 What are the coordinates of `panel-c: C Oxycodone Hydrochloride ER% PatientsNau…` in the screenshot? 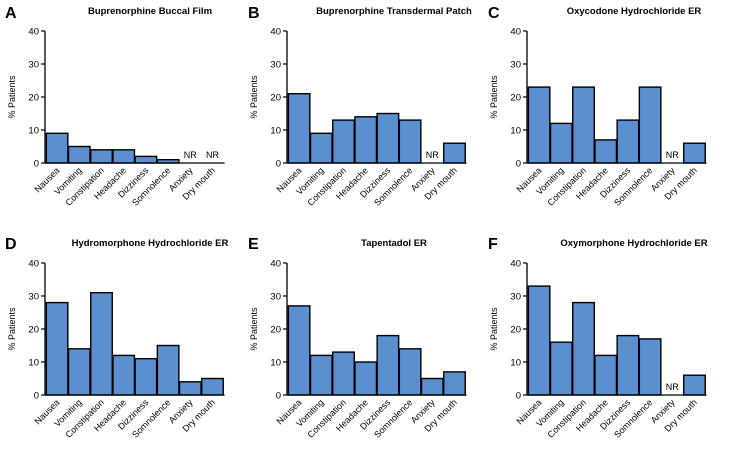 It's located at (597, 106).